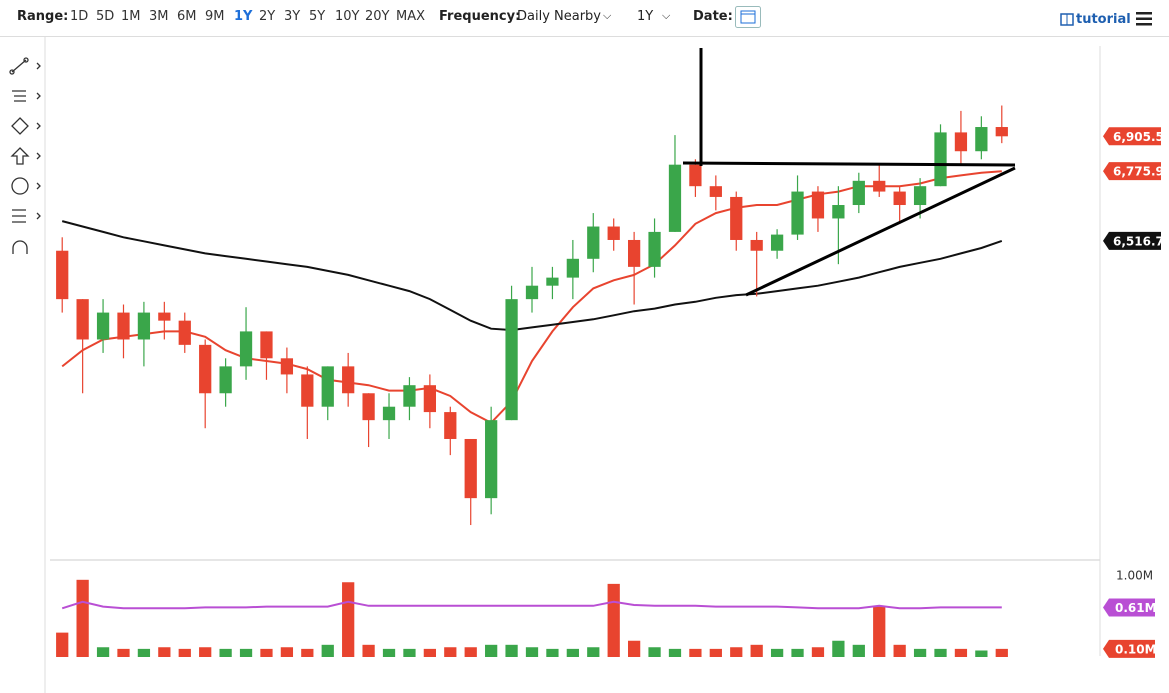 This screenshot has height=693, width=1169. What do you see at coordinates (187, 16) in the screenshot?
I see `range-button: 6M` at bounding box center [187, 16].